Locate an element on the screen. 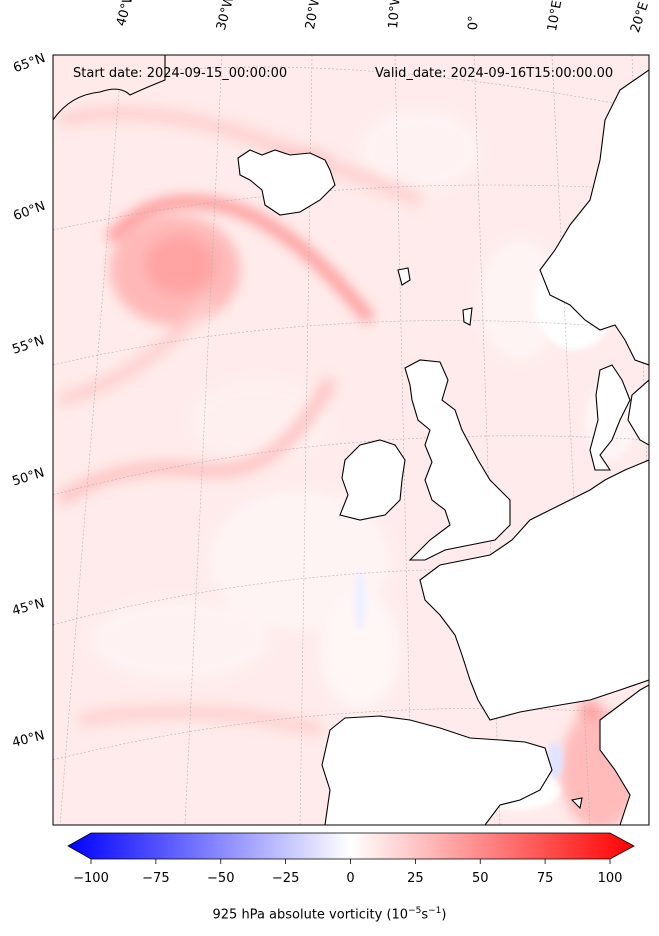  colorbar-title: 925 hPa absolute vorticity (10−5s−1) is located at coordinates (329, 914).